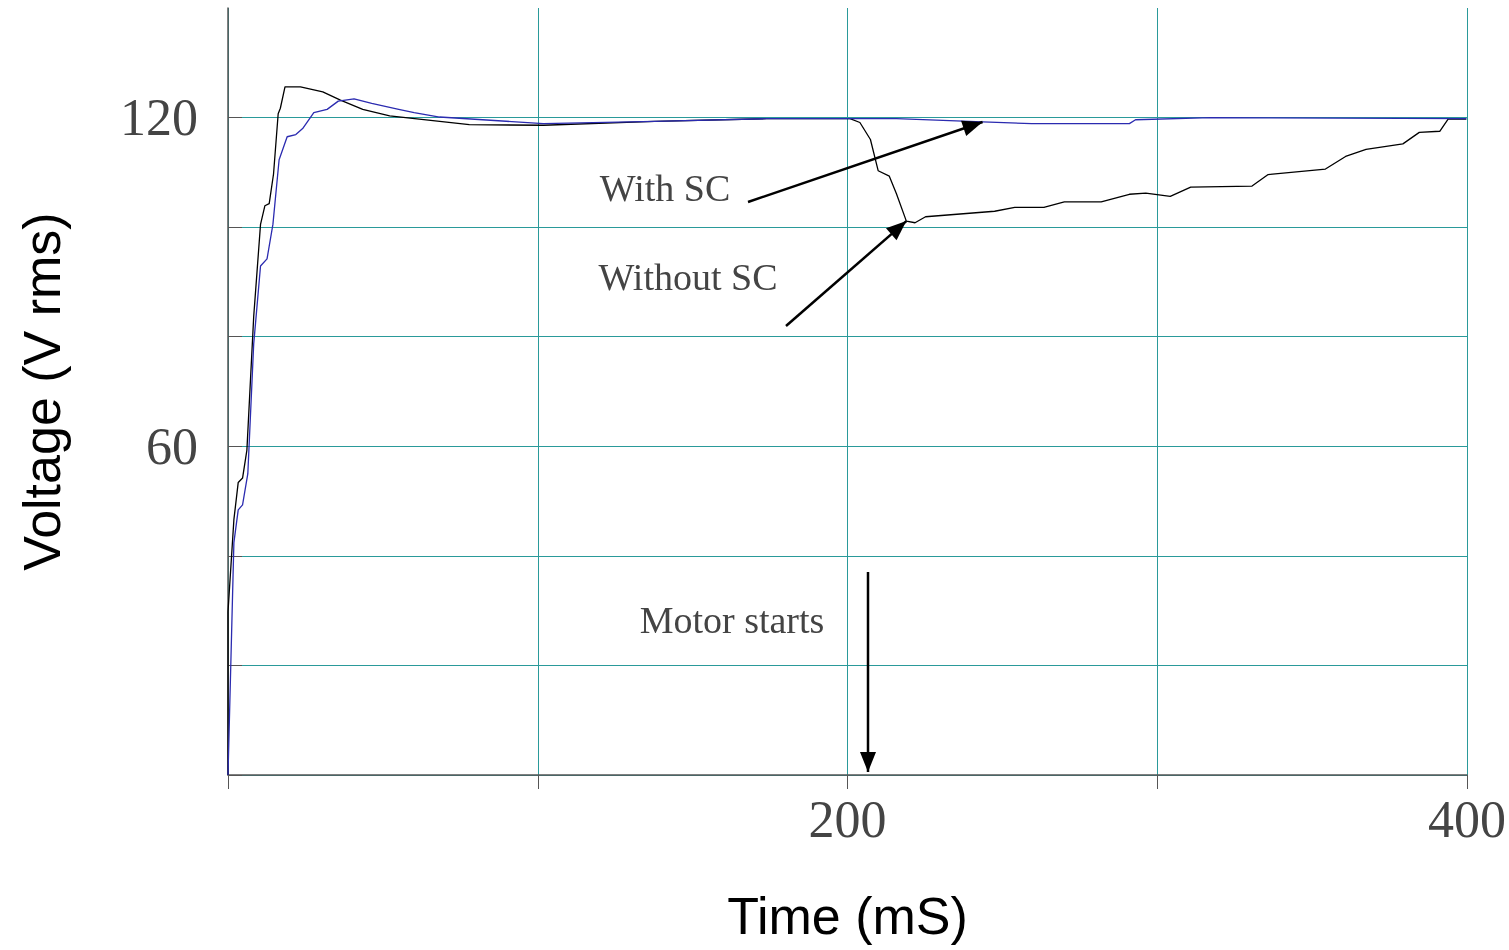 This screenshot has height=950, width=1509. What do you see at coordinates (172, 446) in the screenshot?
I see `y-tick-label: 60` at bounding box center [172, 446].